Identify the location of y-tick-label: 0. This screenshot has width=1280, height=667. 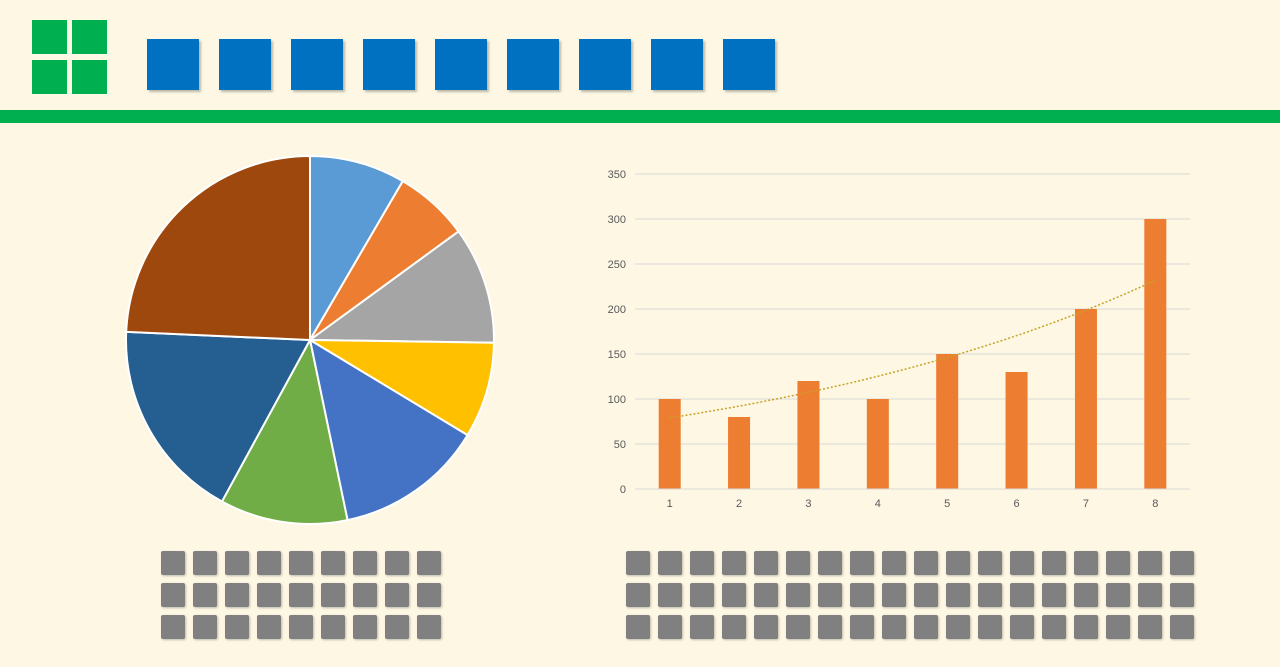
(623, 490).